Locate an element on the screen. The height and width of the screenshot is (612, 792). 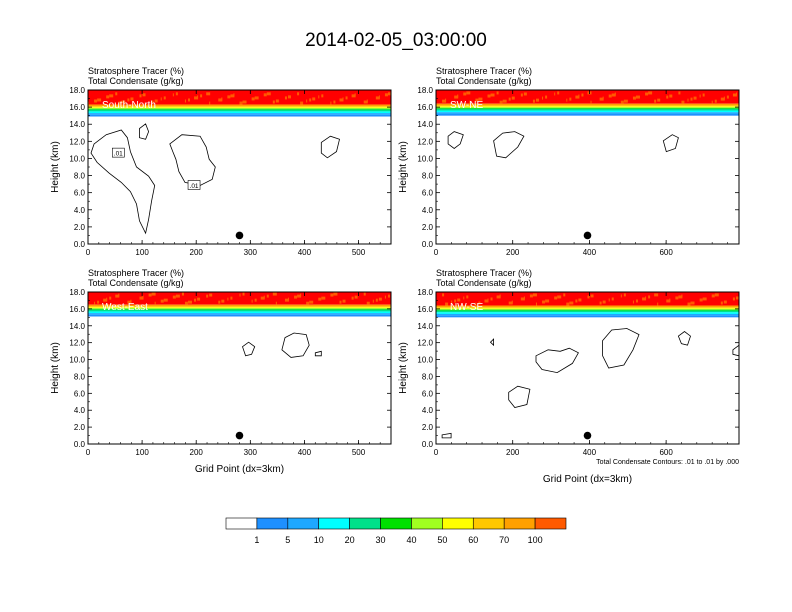
panel-label: SW-NE is located at coordinates (466, 105).